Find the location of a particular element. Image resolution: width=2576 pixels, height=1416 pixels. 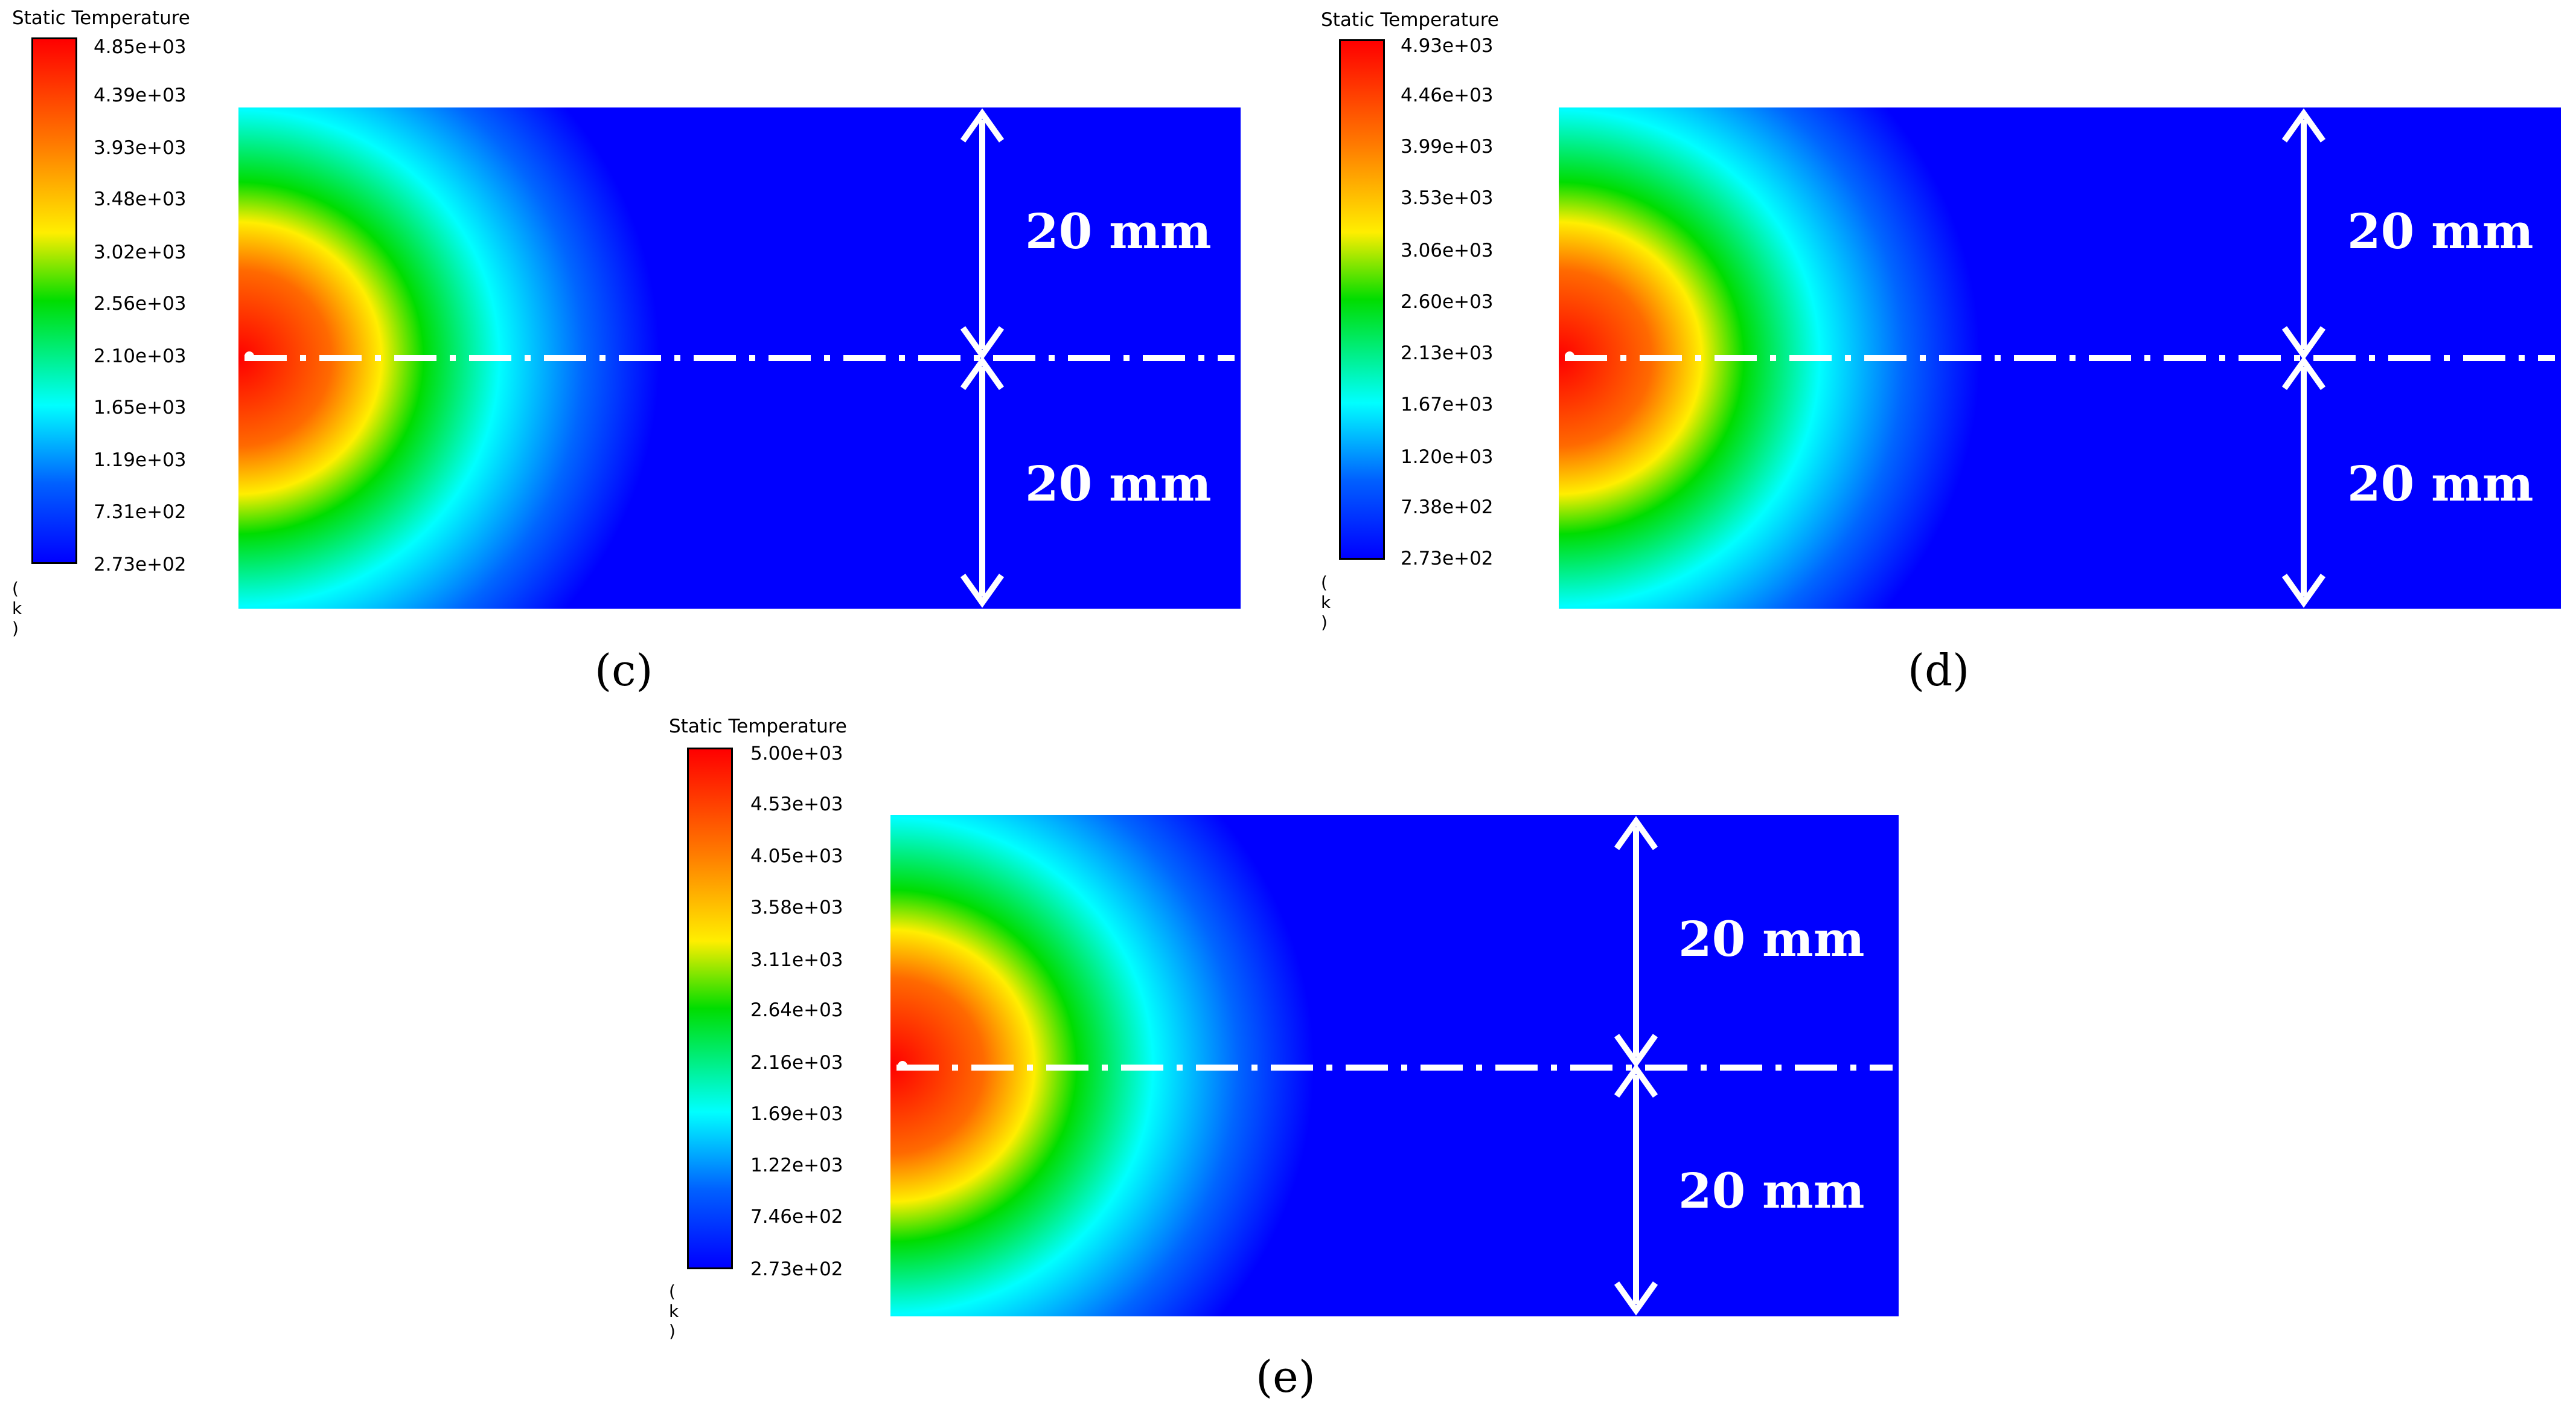

colorbar-tick: 3.48e+03 is located at coordinates (140, 199).